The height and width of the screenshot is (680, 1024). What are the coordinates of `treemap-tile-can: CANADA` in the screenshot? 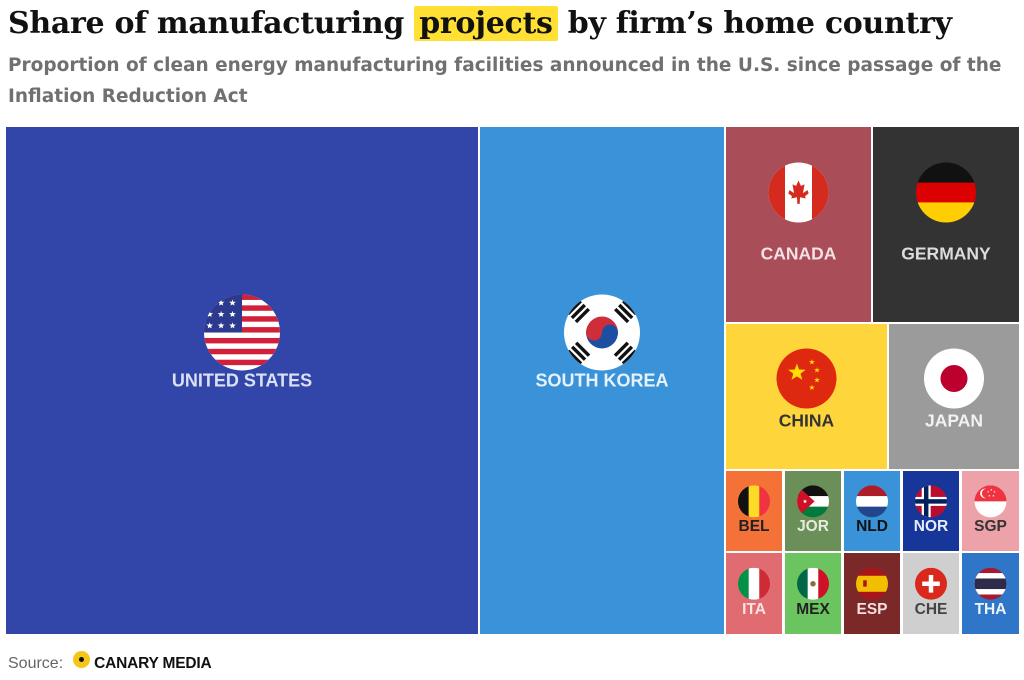 It's located at (798, 224).